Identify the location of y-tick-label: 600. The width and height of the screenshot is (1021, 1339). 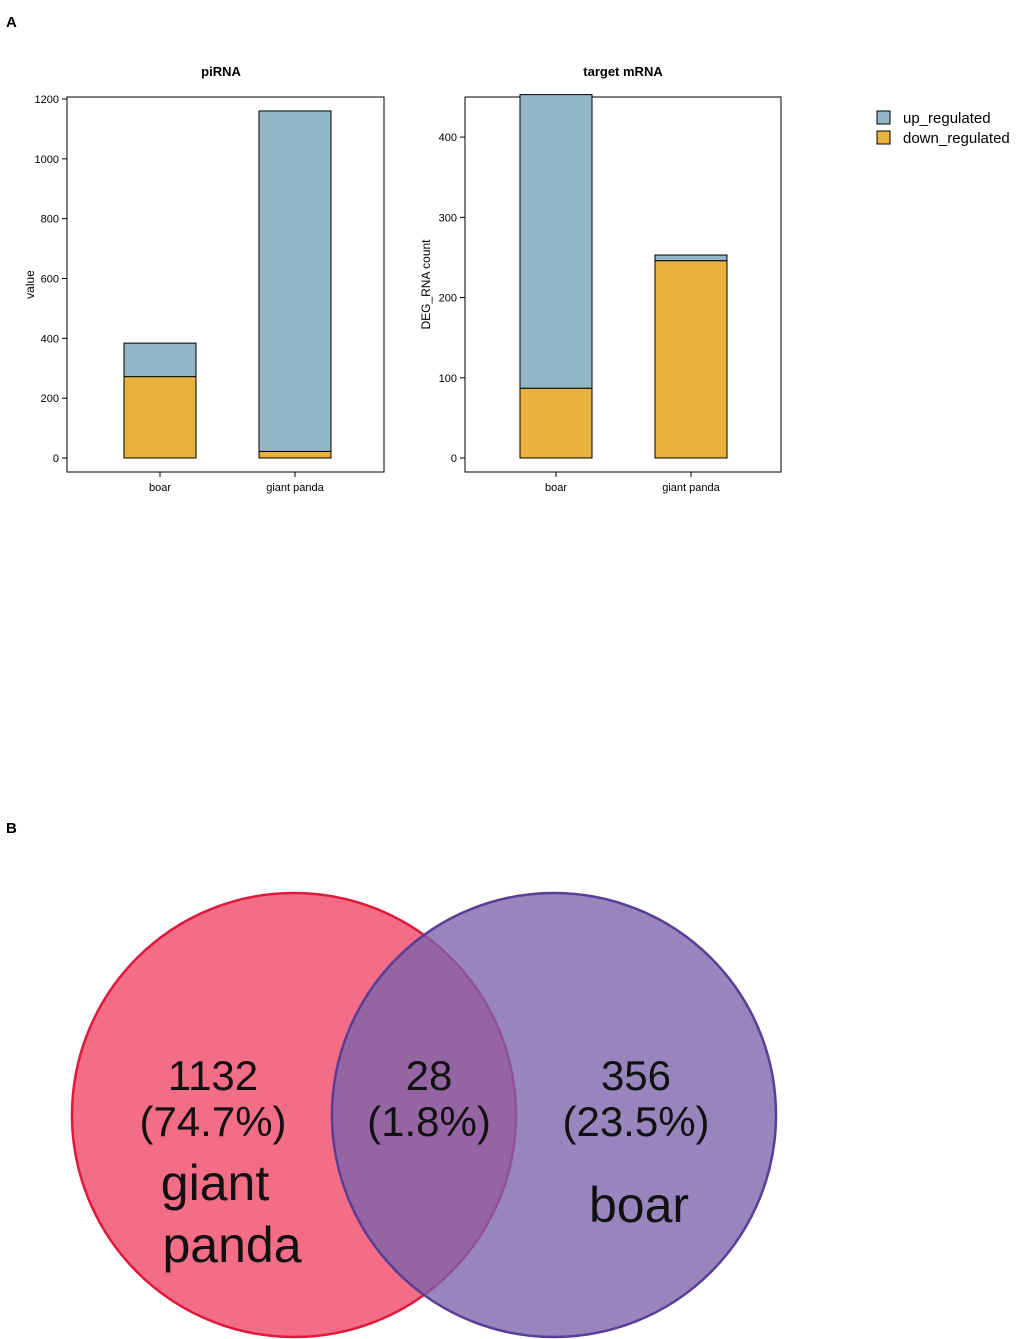
(50, 280).